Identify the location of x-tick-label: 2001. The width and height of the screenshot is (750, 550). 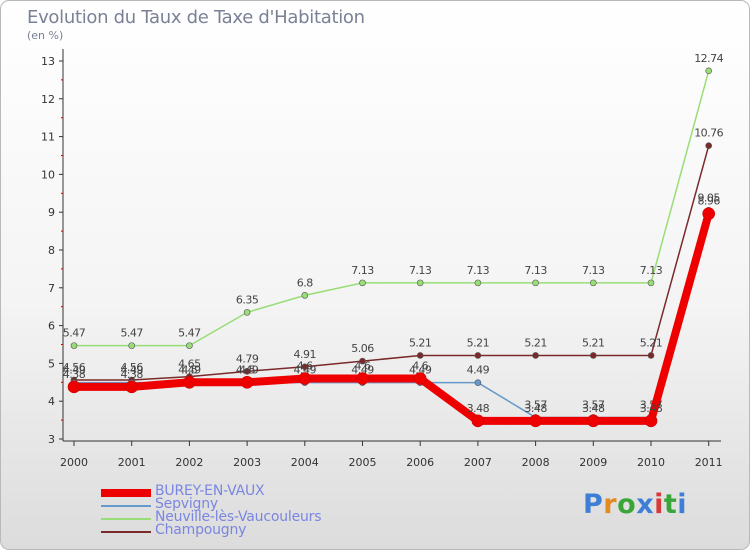
(132, 462).